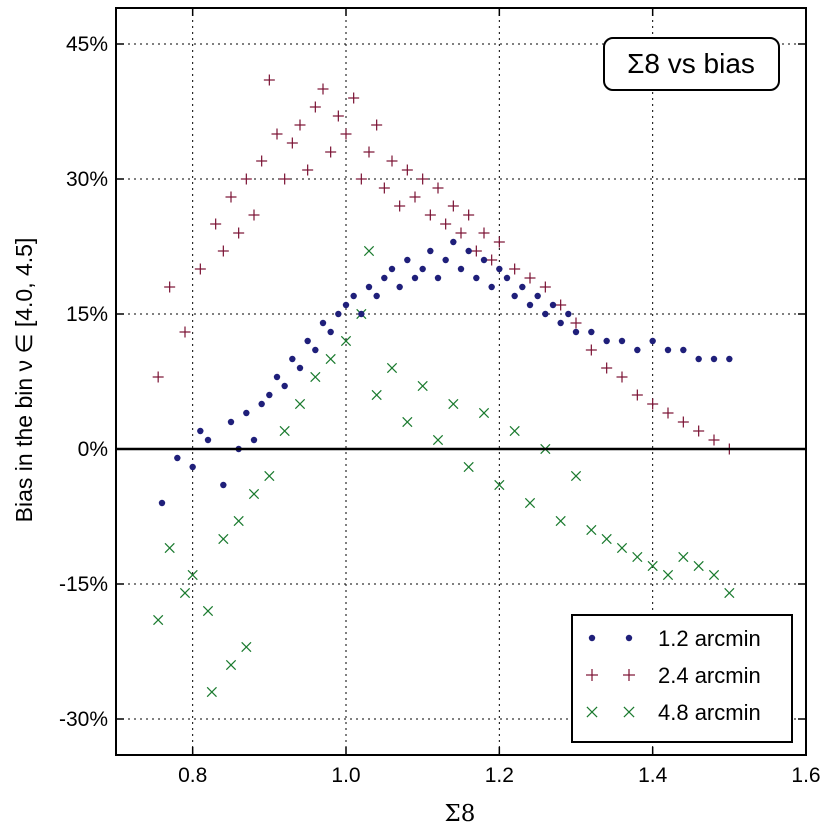  I want to click on legend-label: 1.2 arcmin, so click(709, 638).